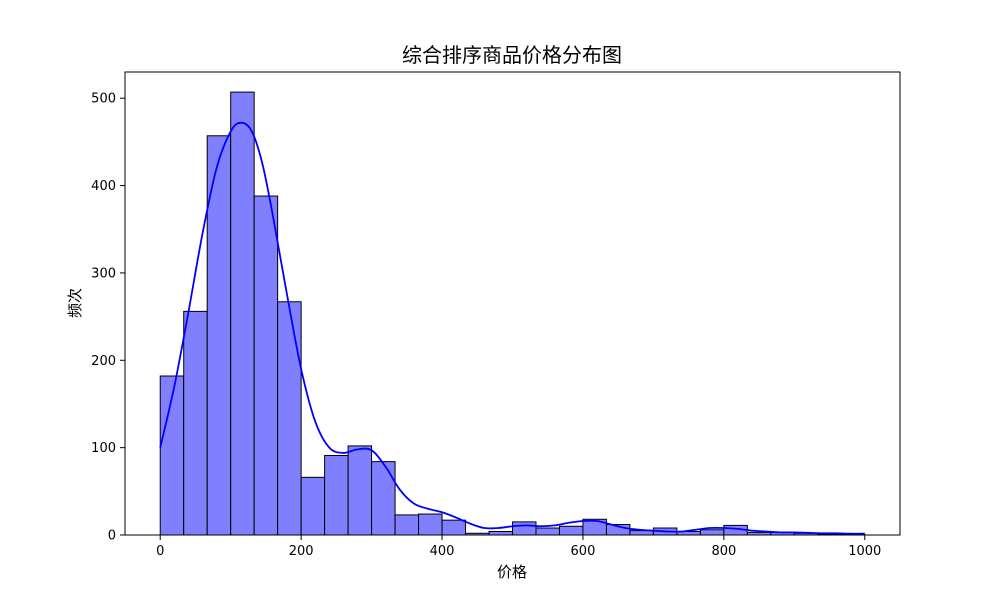 The width and height of the screenshot is (1000, 600). I want to click on y-tick-label: 400, so click(103, 186).